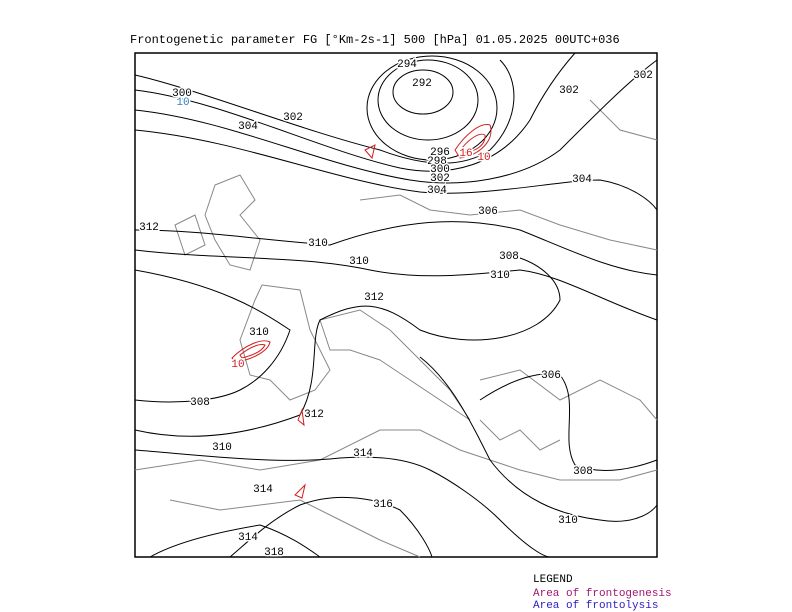 The width and height of the screenshot is (792, 612). I want to click on contour-label: 318, so click(274, 553).